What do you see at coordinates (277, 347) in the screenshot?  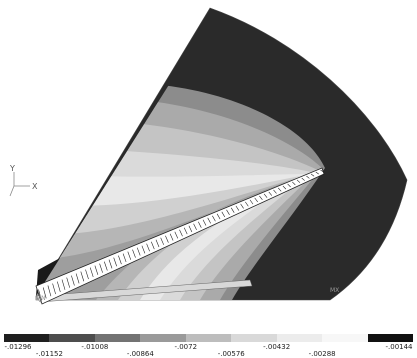 I see `legend-value-label: -.00432` at bounding box center [277, 347].